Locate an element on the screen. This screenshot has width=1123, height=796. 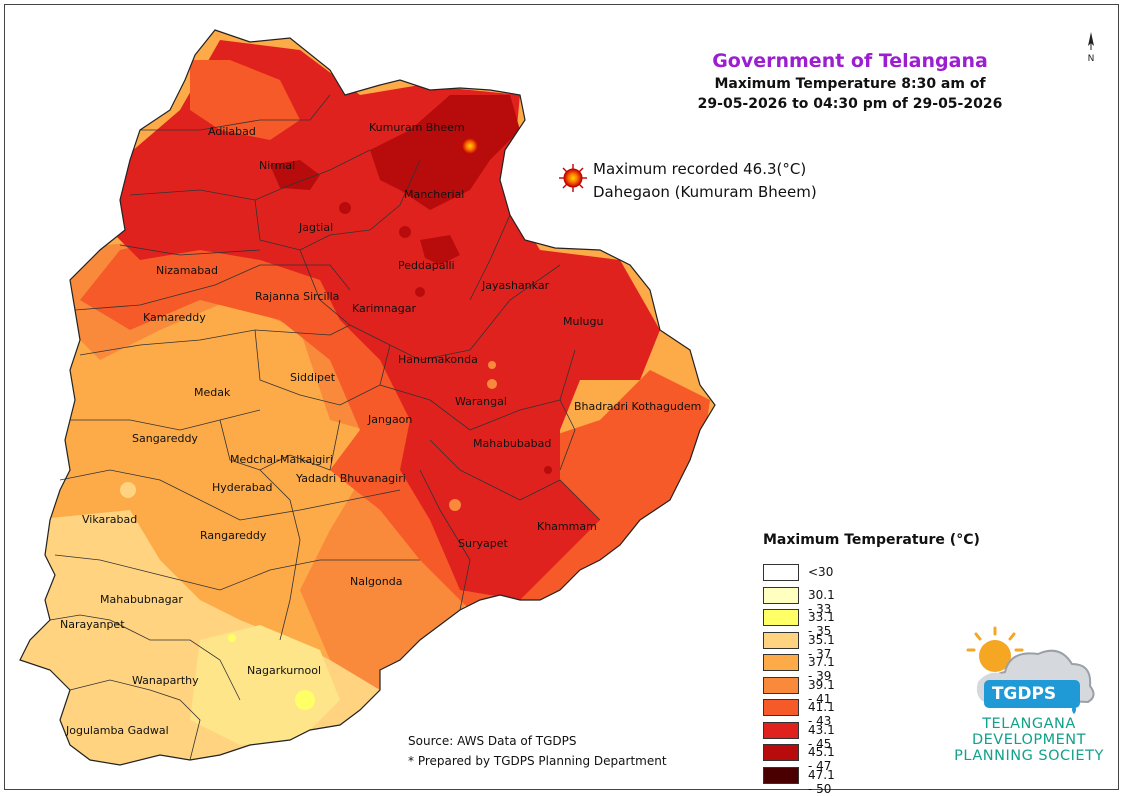
district-label: Adilabad is located at coordinates (232, 131).